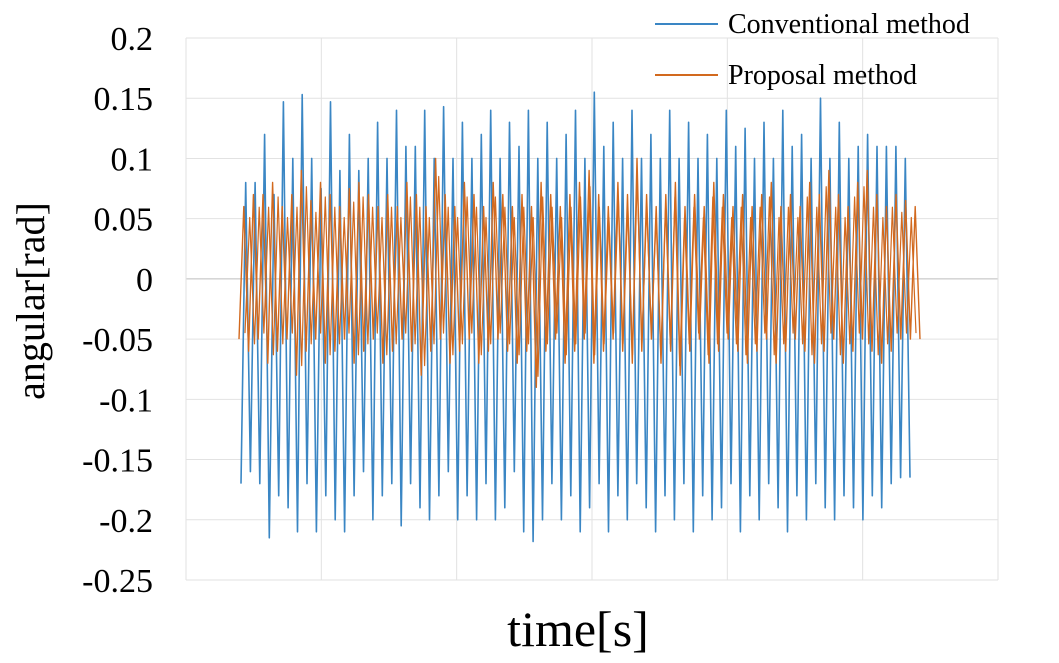 This screenshot has height=663, width=1059. Describe the element at coordinates (126, 521) in the screenshot. I see `y-tick-label: -0.2` at that location.